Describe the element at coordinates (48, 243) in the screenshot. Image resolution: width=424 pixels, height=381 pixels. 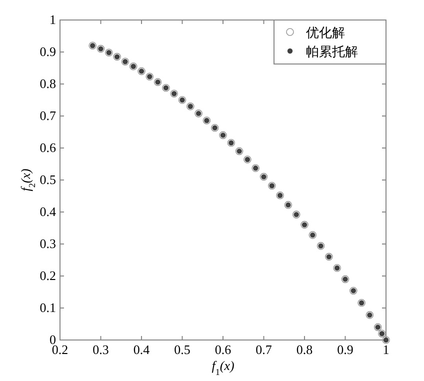
I see `y-tick-label: 0.3` at that location.